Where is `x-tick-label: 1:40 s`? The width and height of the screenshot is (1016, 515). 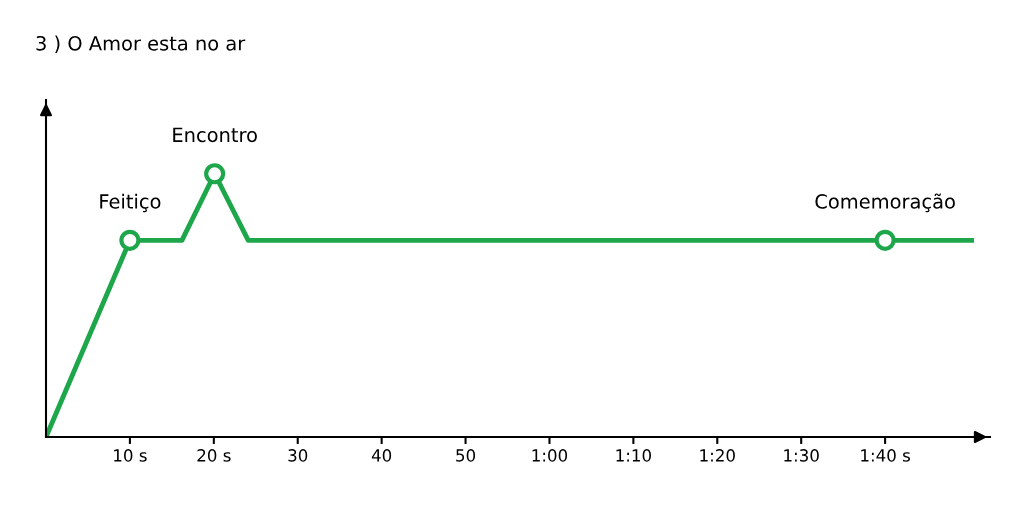 x-tick-label: 1:40 s is located at coordinates (885, 455).